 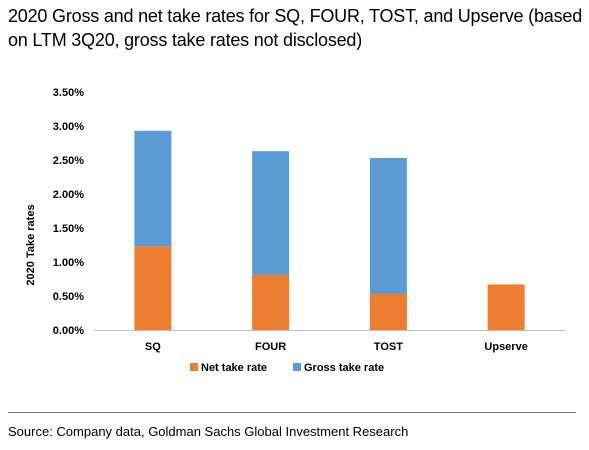 I want to click on source-divider, so click(x=292, y=412).